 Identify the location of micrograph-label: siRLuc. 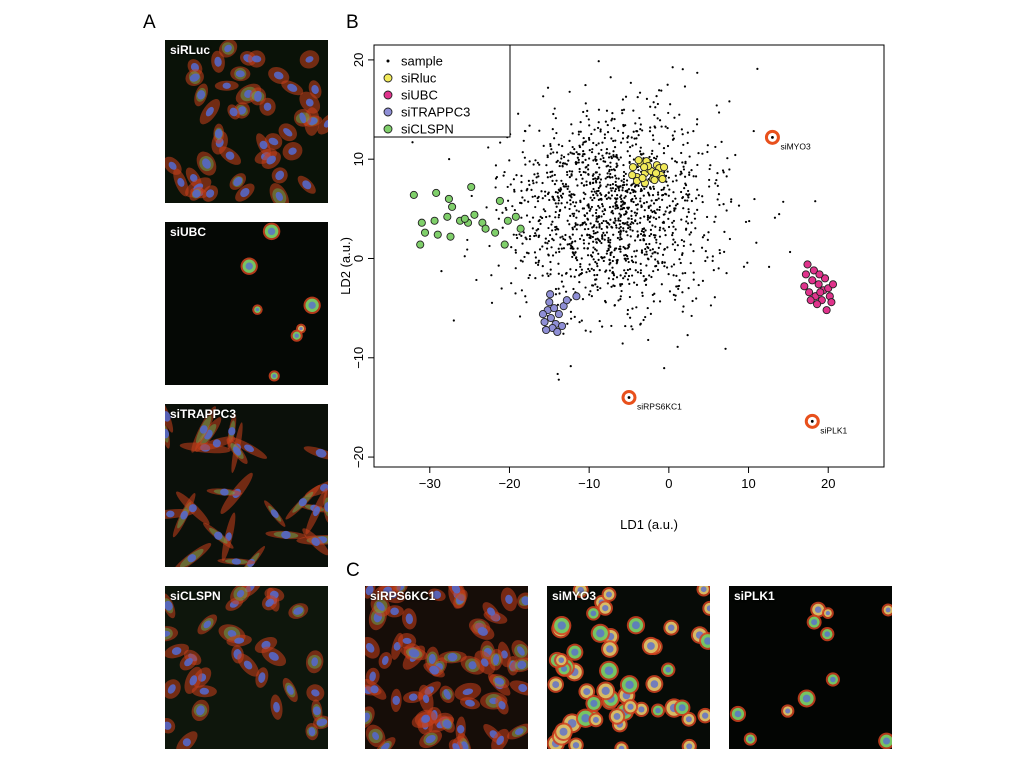
(190, 50).